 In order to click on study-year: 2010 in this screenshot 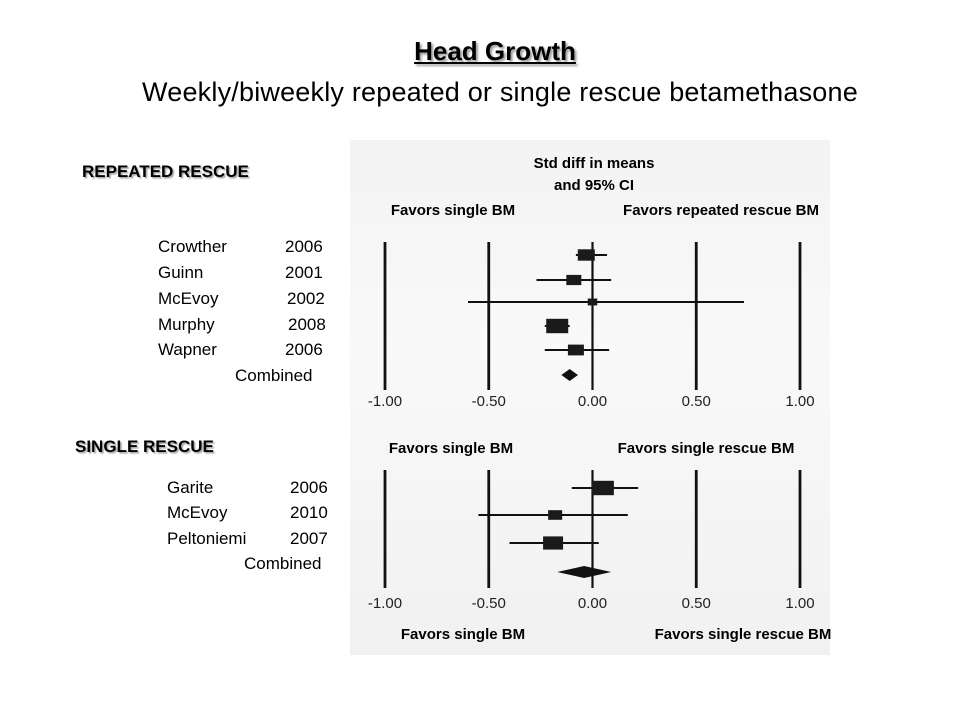, I will do `click(309, 512)`.